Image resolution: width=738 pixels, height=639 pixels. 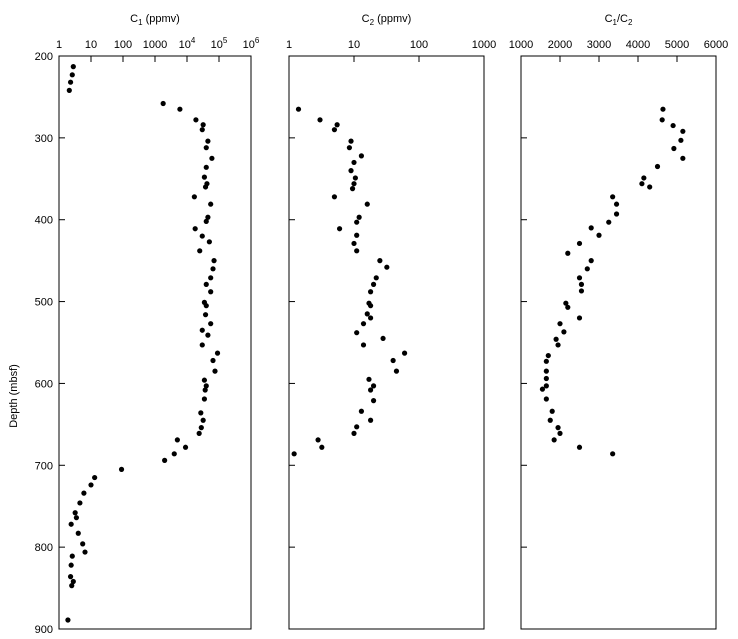 What do you see at coordinates (219, 43) in the screenshot?
I see `x-tick-label: 10⁵` at bounding box center [219, 43].